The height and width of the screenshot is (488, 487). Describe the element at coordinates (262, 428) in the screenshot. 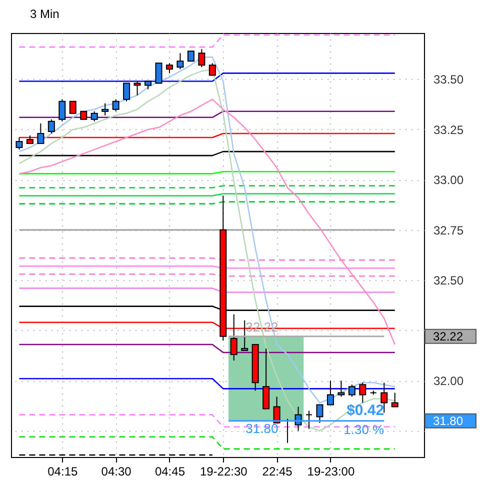

I see `ref-line-label: 31.80` at that location.